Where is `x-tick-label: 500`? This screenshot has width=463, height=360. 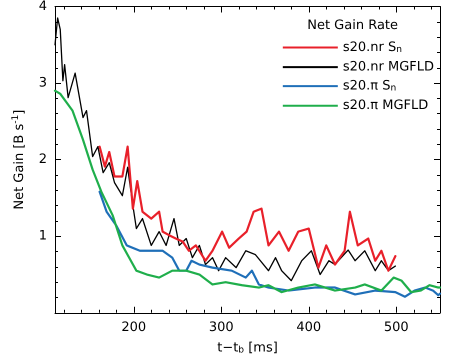
x-tick-label: 500 is located at coordinates (396, 327).